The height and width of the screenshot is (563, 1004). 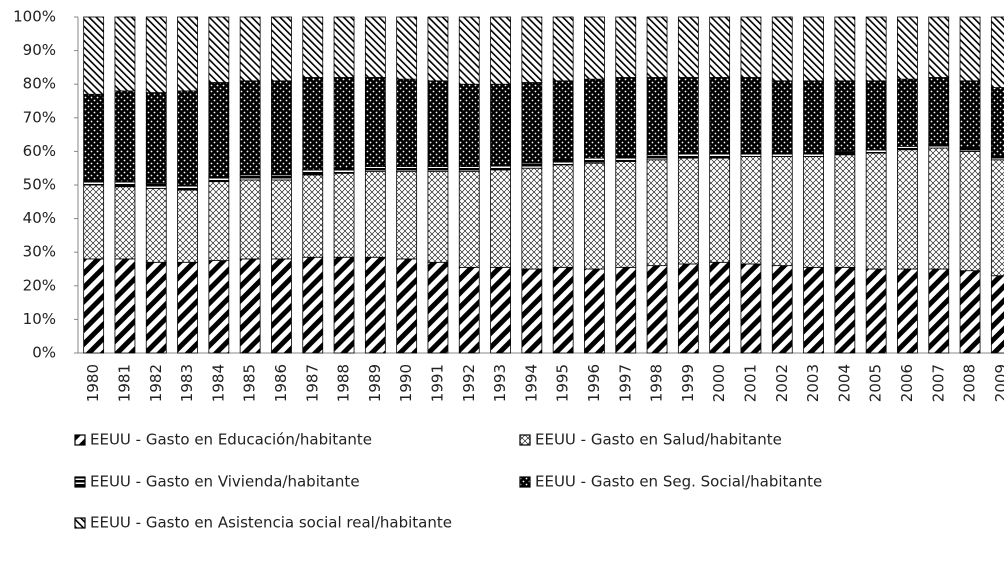 I want to click on y-tick-label: 90%, so click(x=39, y=50).